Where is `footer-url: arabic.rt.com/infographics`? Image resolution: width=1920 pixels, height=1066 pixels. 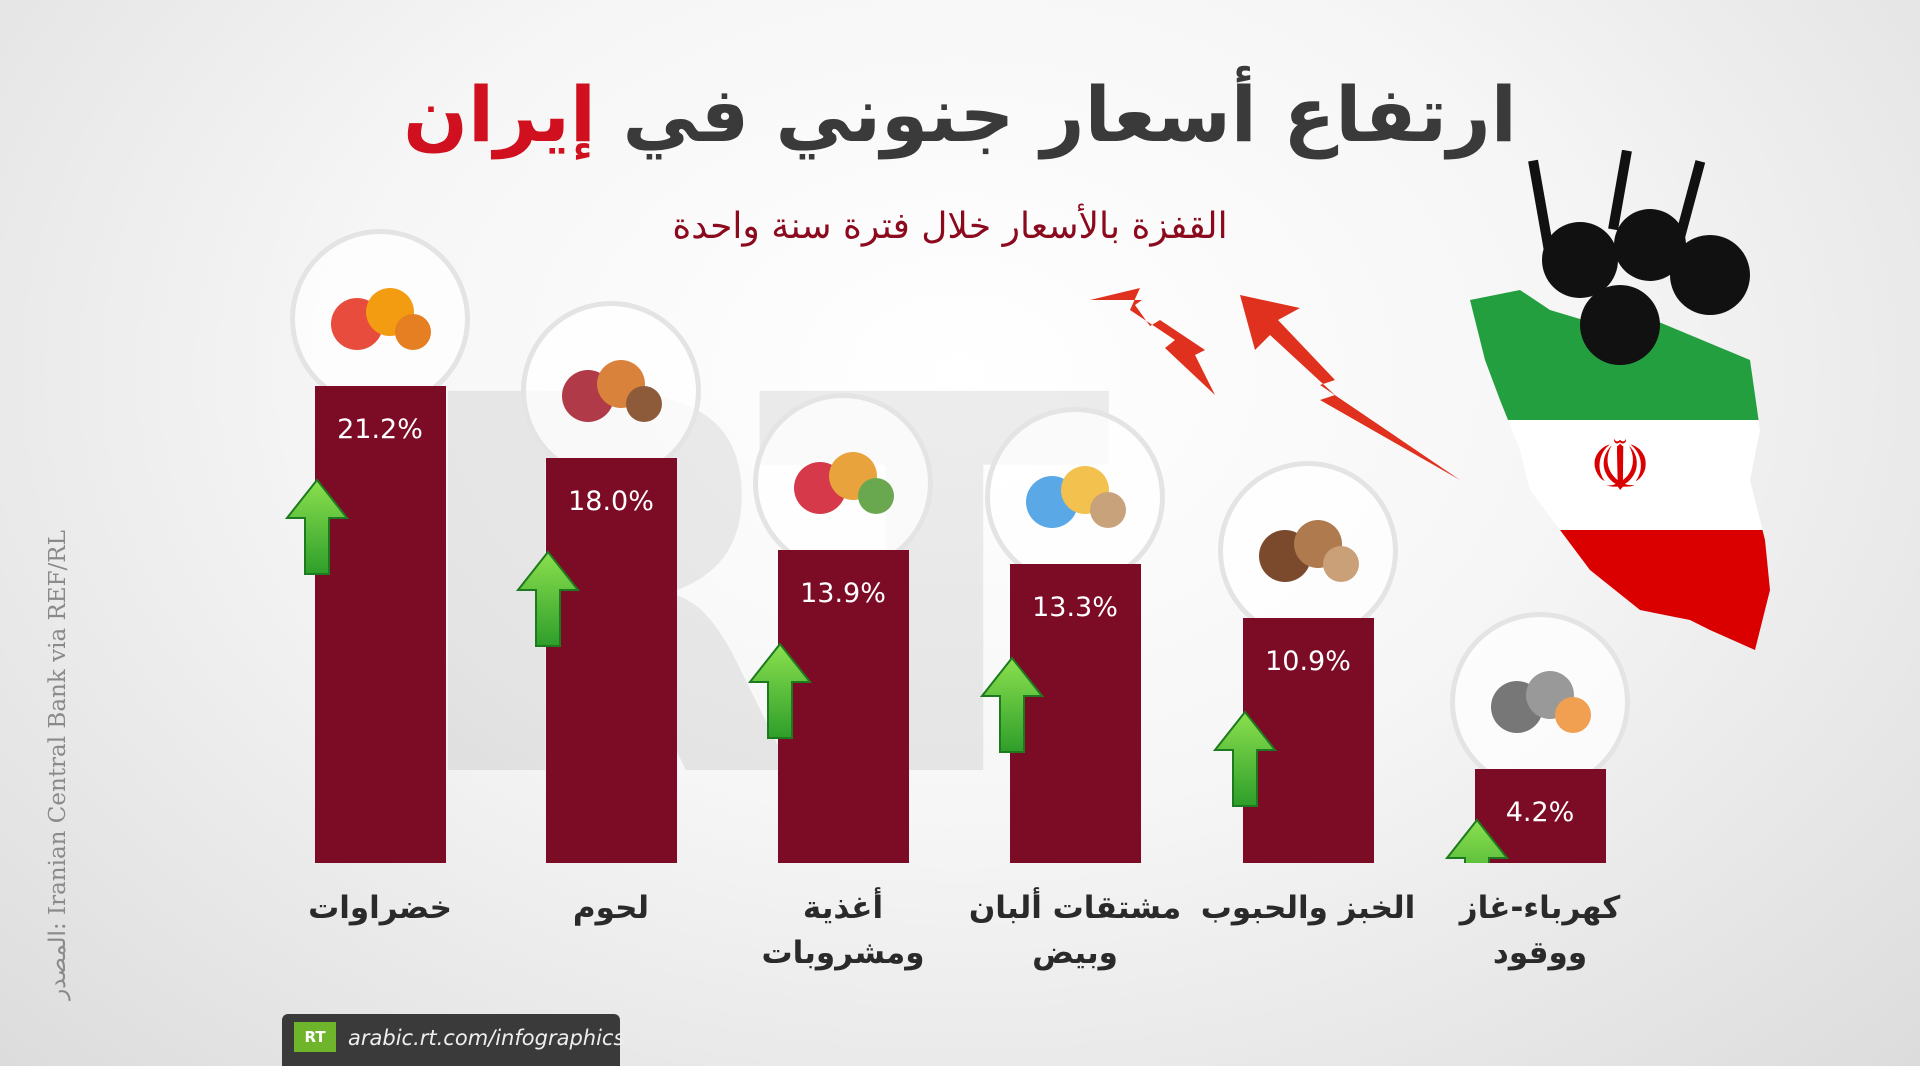 footer-url: arabic.rt.com/infographics is located at coordinates (486, 1038).